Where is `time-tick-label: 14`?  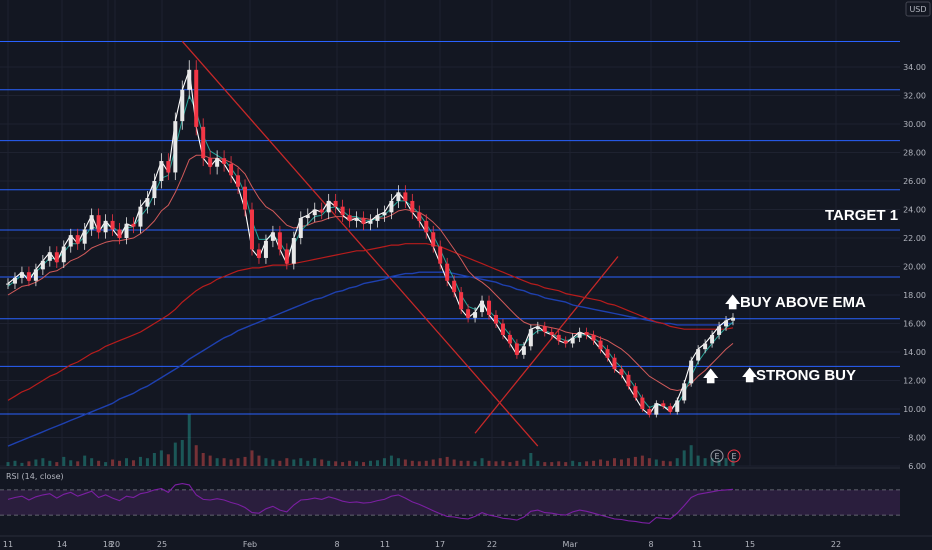 time-tick-label: 14 is located at coordinates (62, 544).